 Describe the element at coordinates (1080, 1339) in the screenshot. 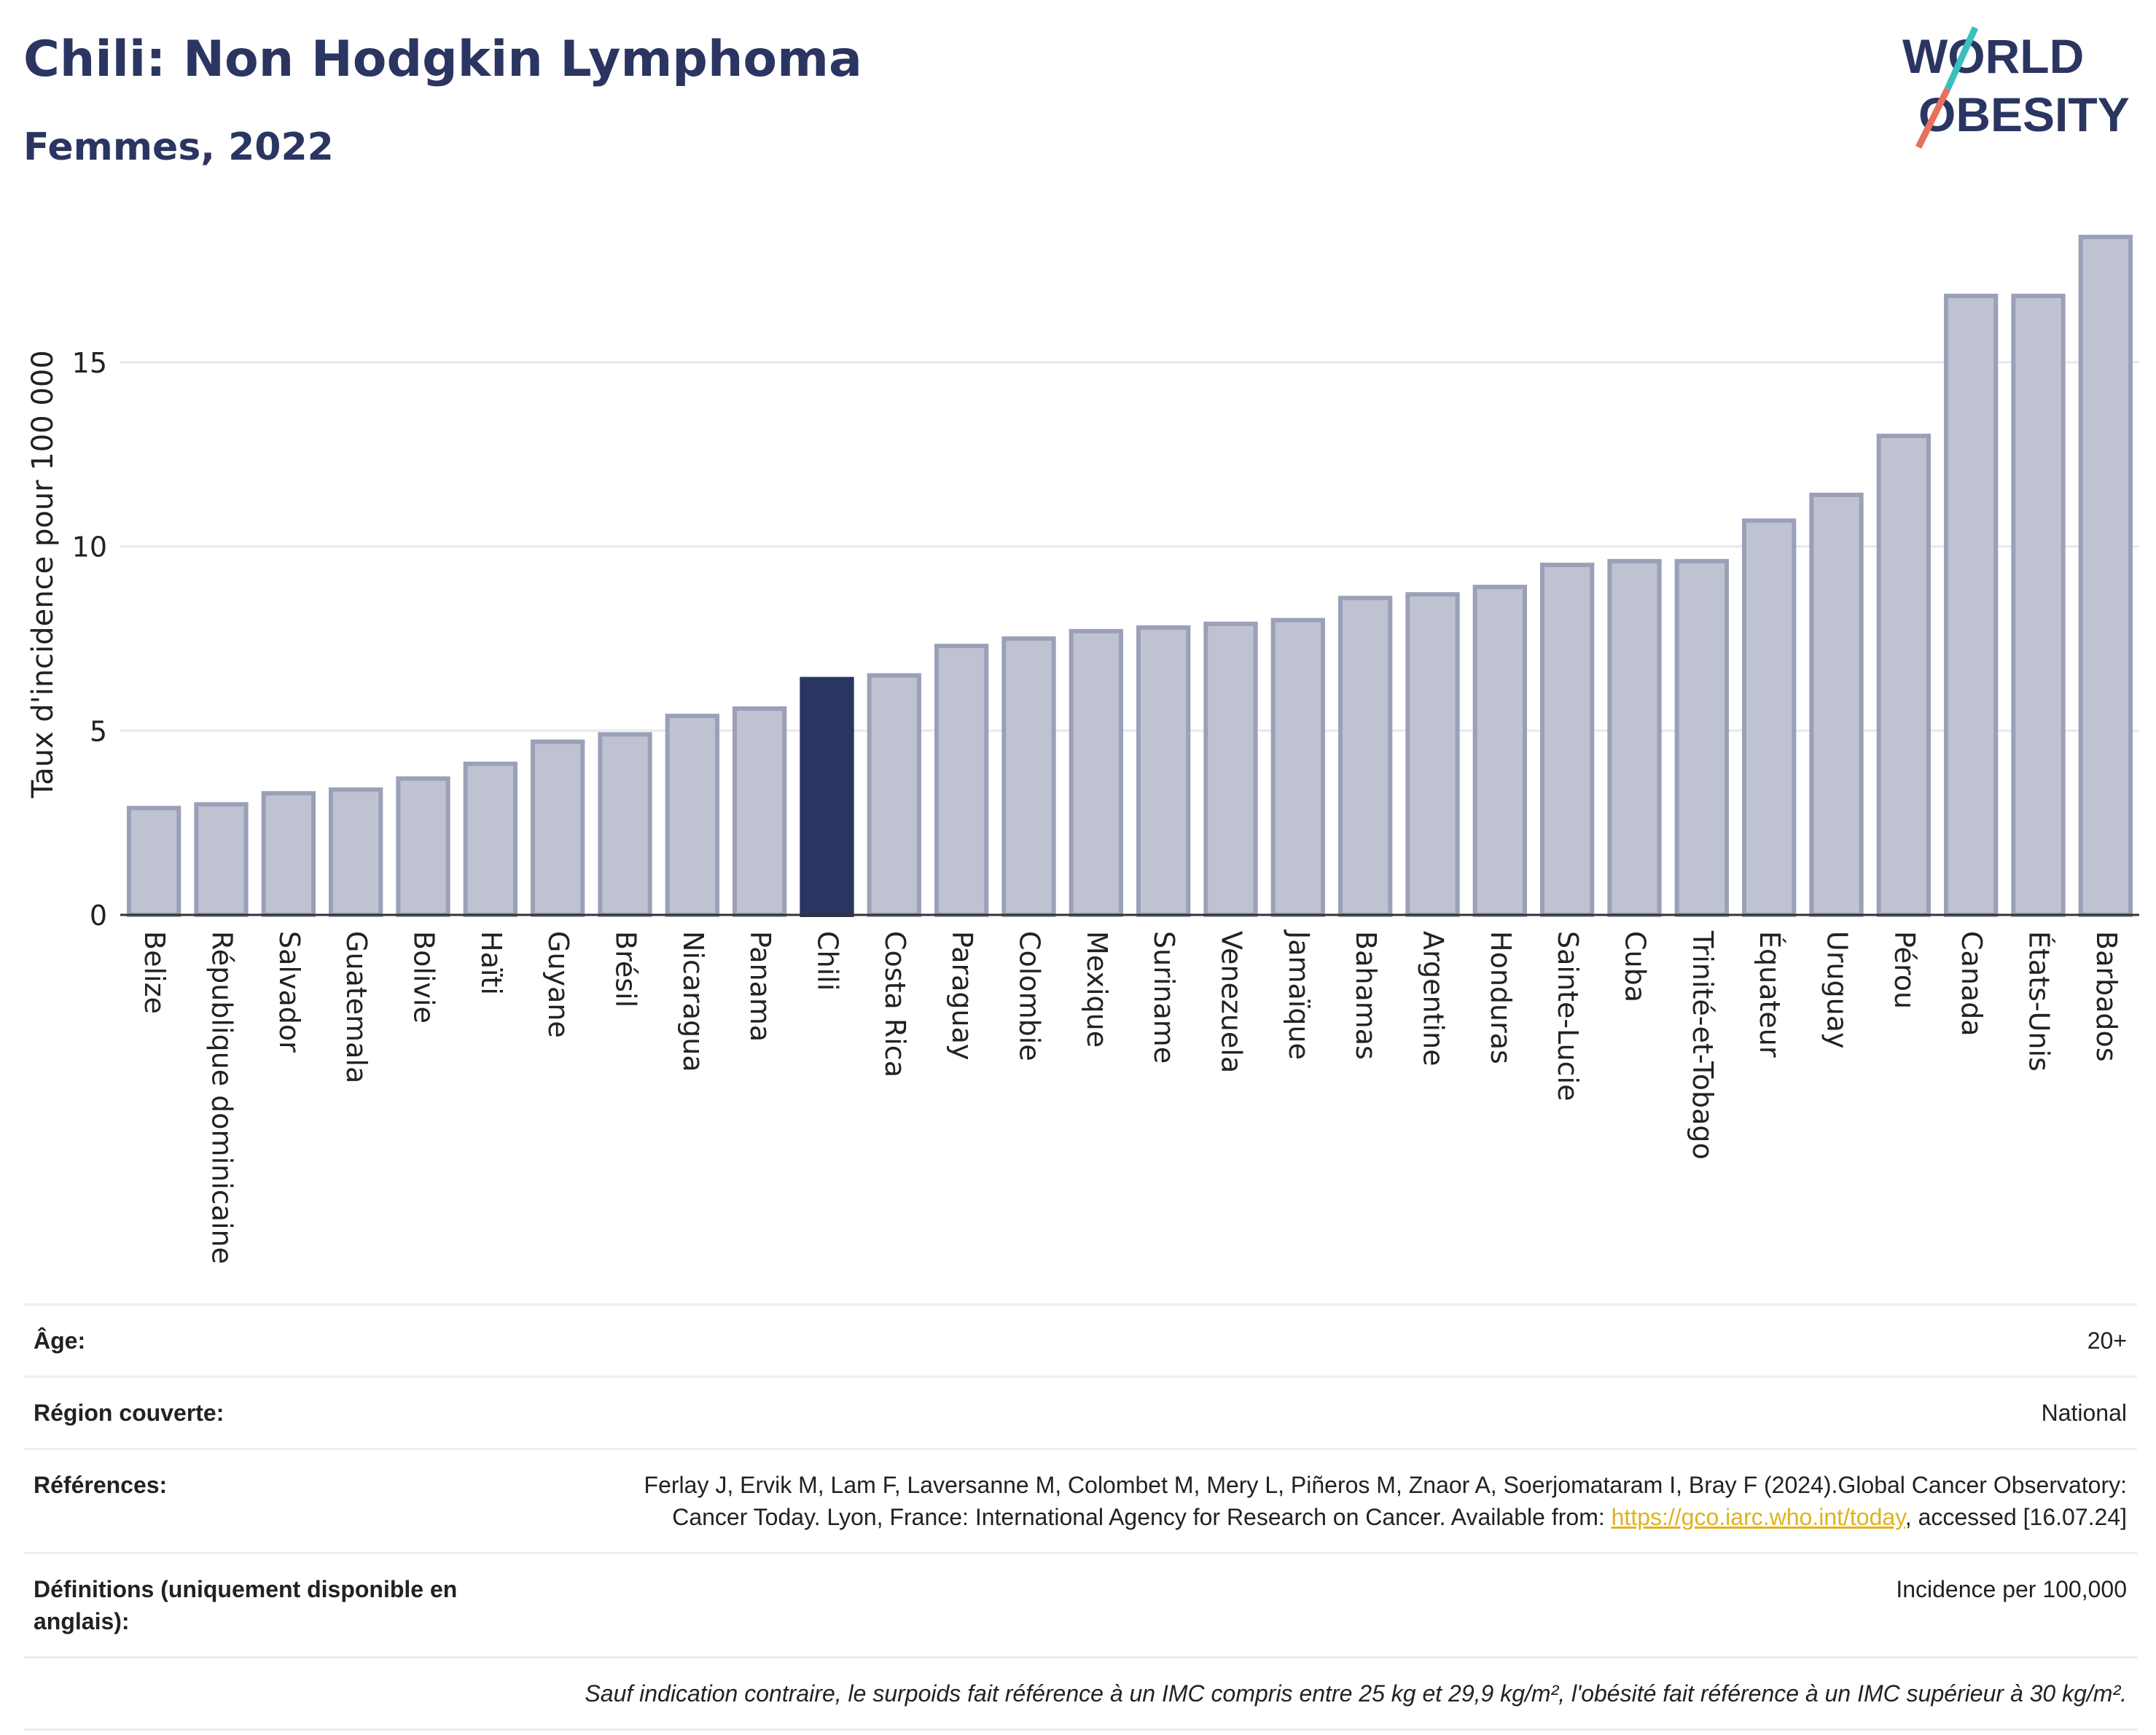

I see `info-row-age: Âge: 20+` at that location.